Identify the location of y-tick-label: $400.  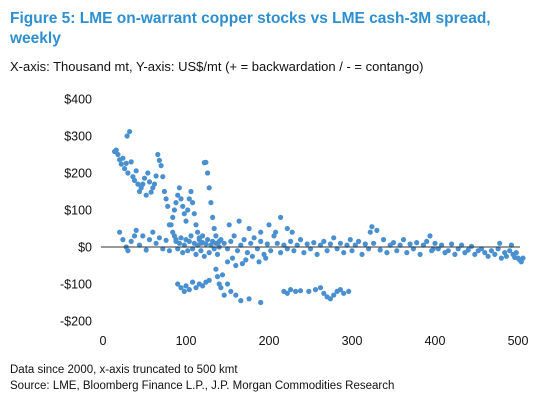
(78, 100).